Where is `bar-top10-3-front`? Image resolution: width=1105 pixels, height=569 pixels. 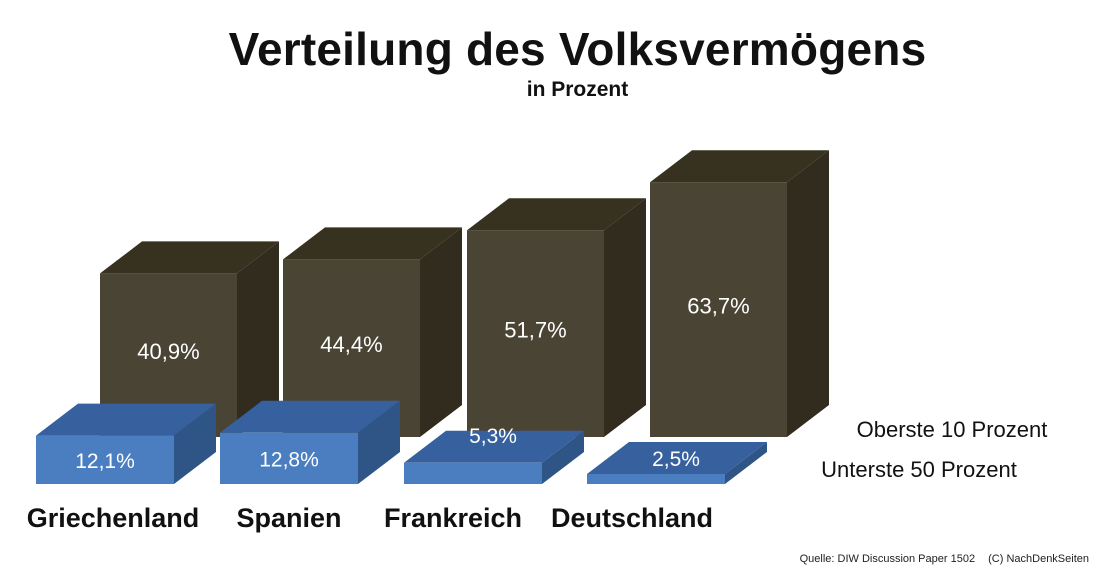 bar-top10-3-front is located at coordinates (718, 309).